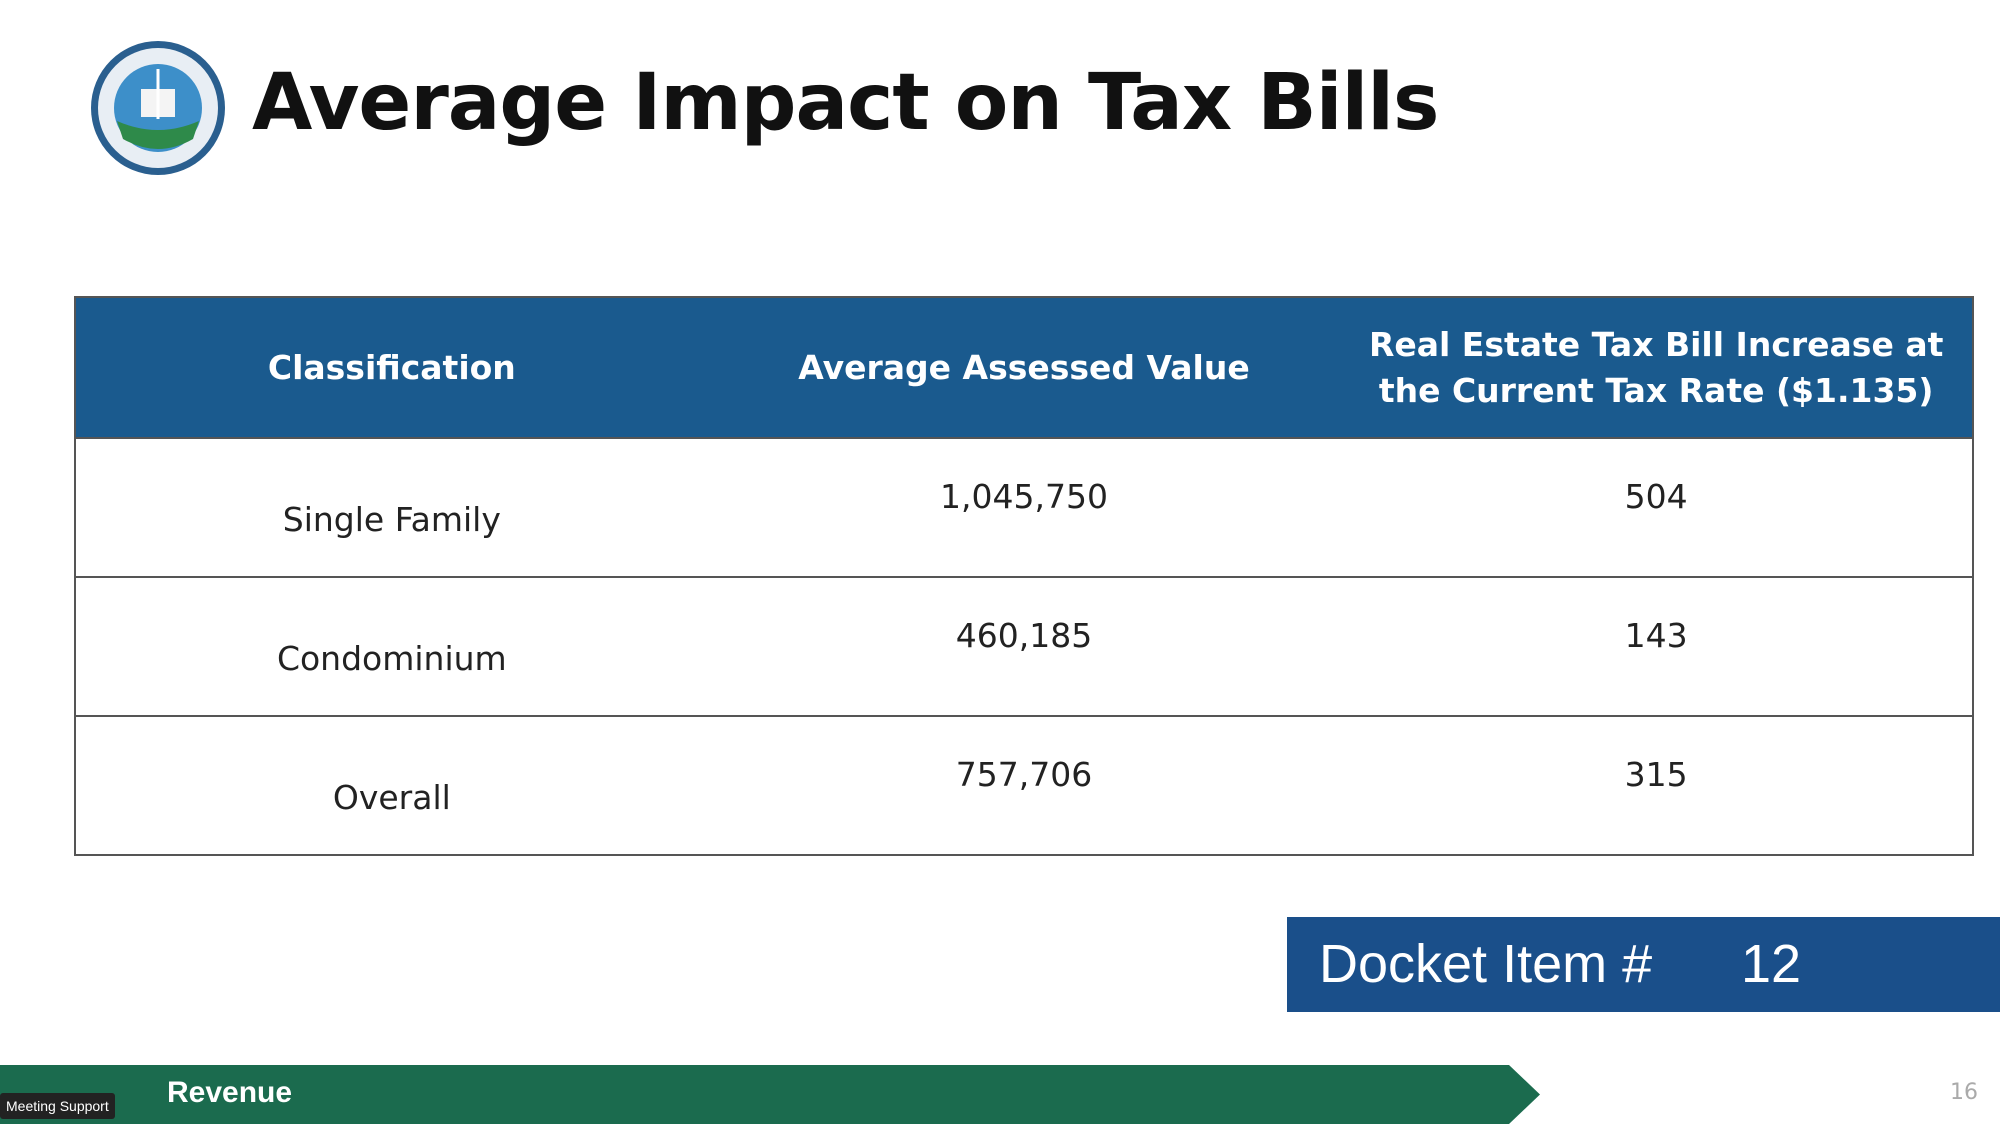 The height and width of the screenshot is (1124, 2000). I want to click on docket-number: 12, so click(1771, 964).